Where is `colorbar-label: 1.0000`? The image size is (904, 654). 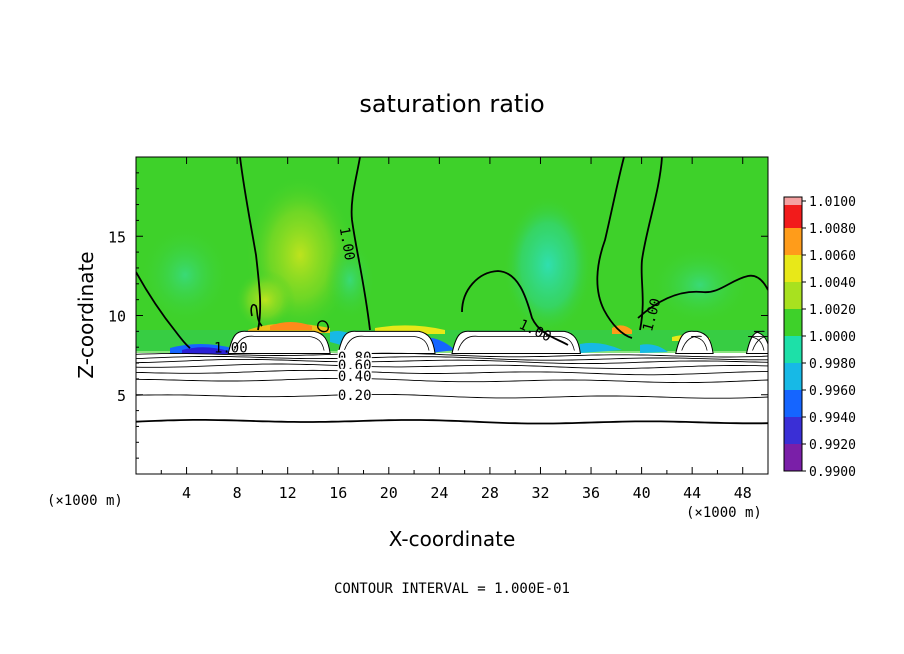 colorbar-label: 1.0000 is located at coordinates (832, 337).